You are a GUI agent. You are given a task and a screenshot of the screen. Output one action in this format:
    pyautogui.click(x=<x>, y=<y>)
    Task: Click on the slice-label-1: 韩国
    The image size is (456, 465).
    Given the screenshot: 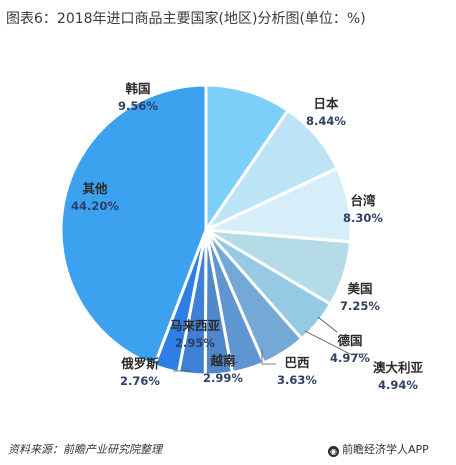 What is the action you would take?
    pyautogui.click(x=137, y=88)
    